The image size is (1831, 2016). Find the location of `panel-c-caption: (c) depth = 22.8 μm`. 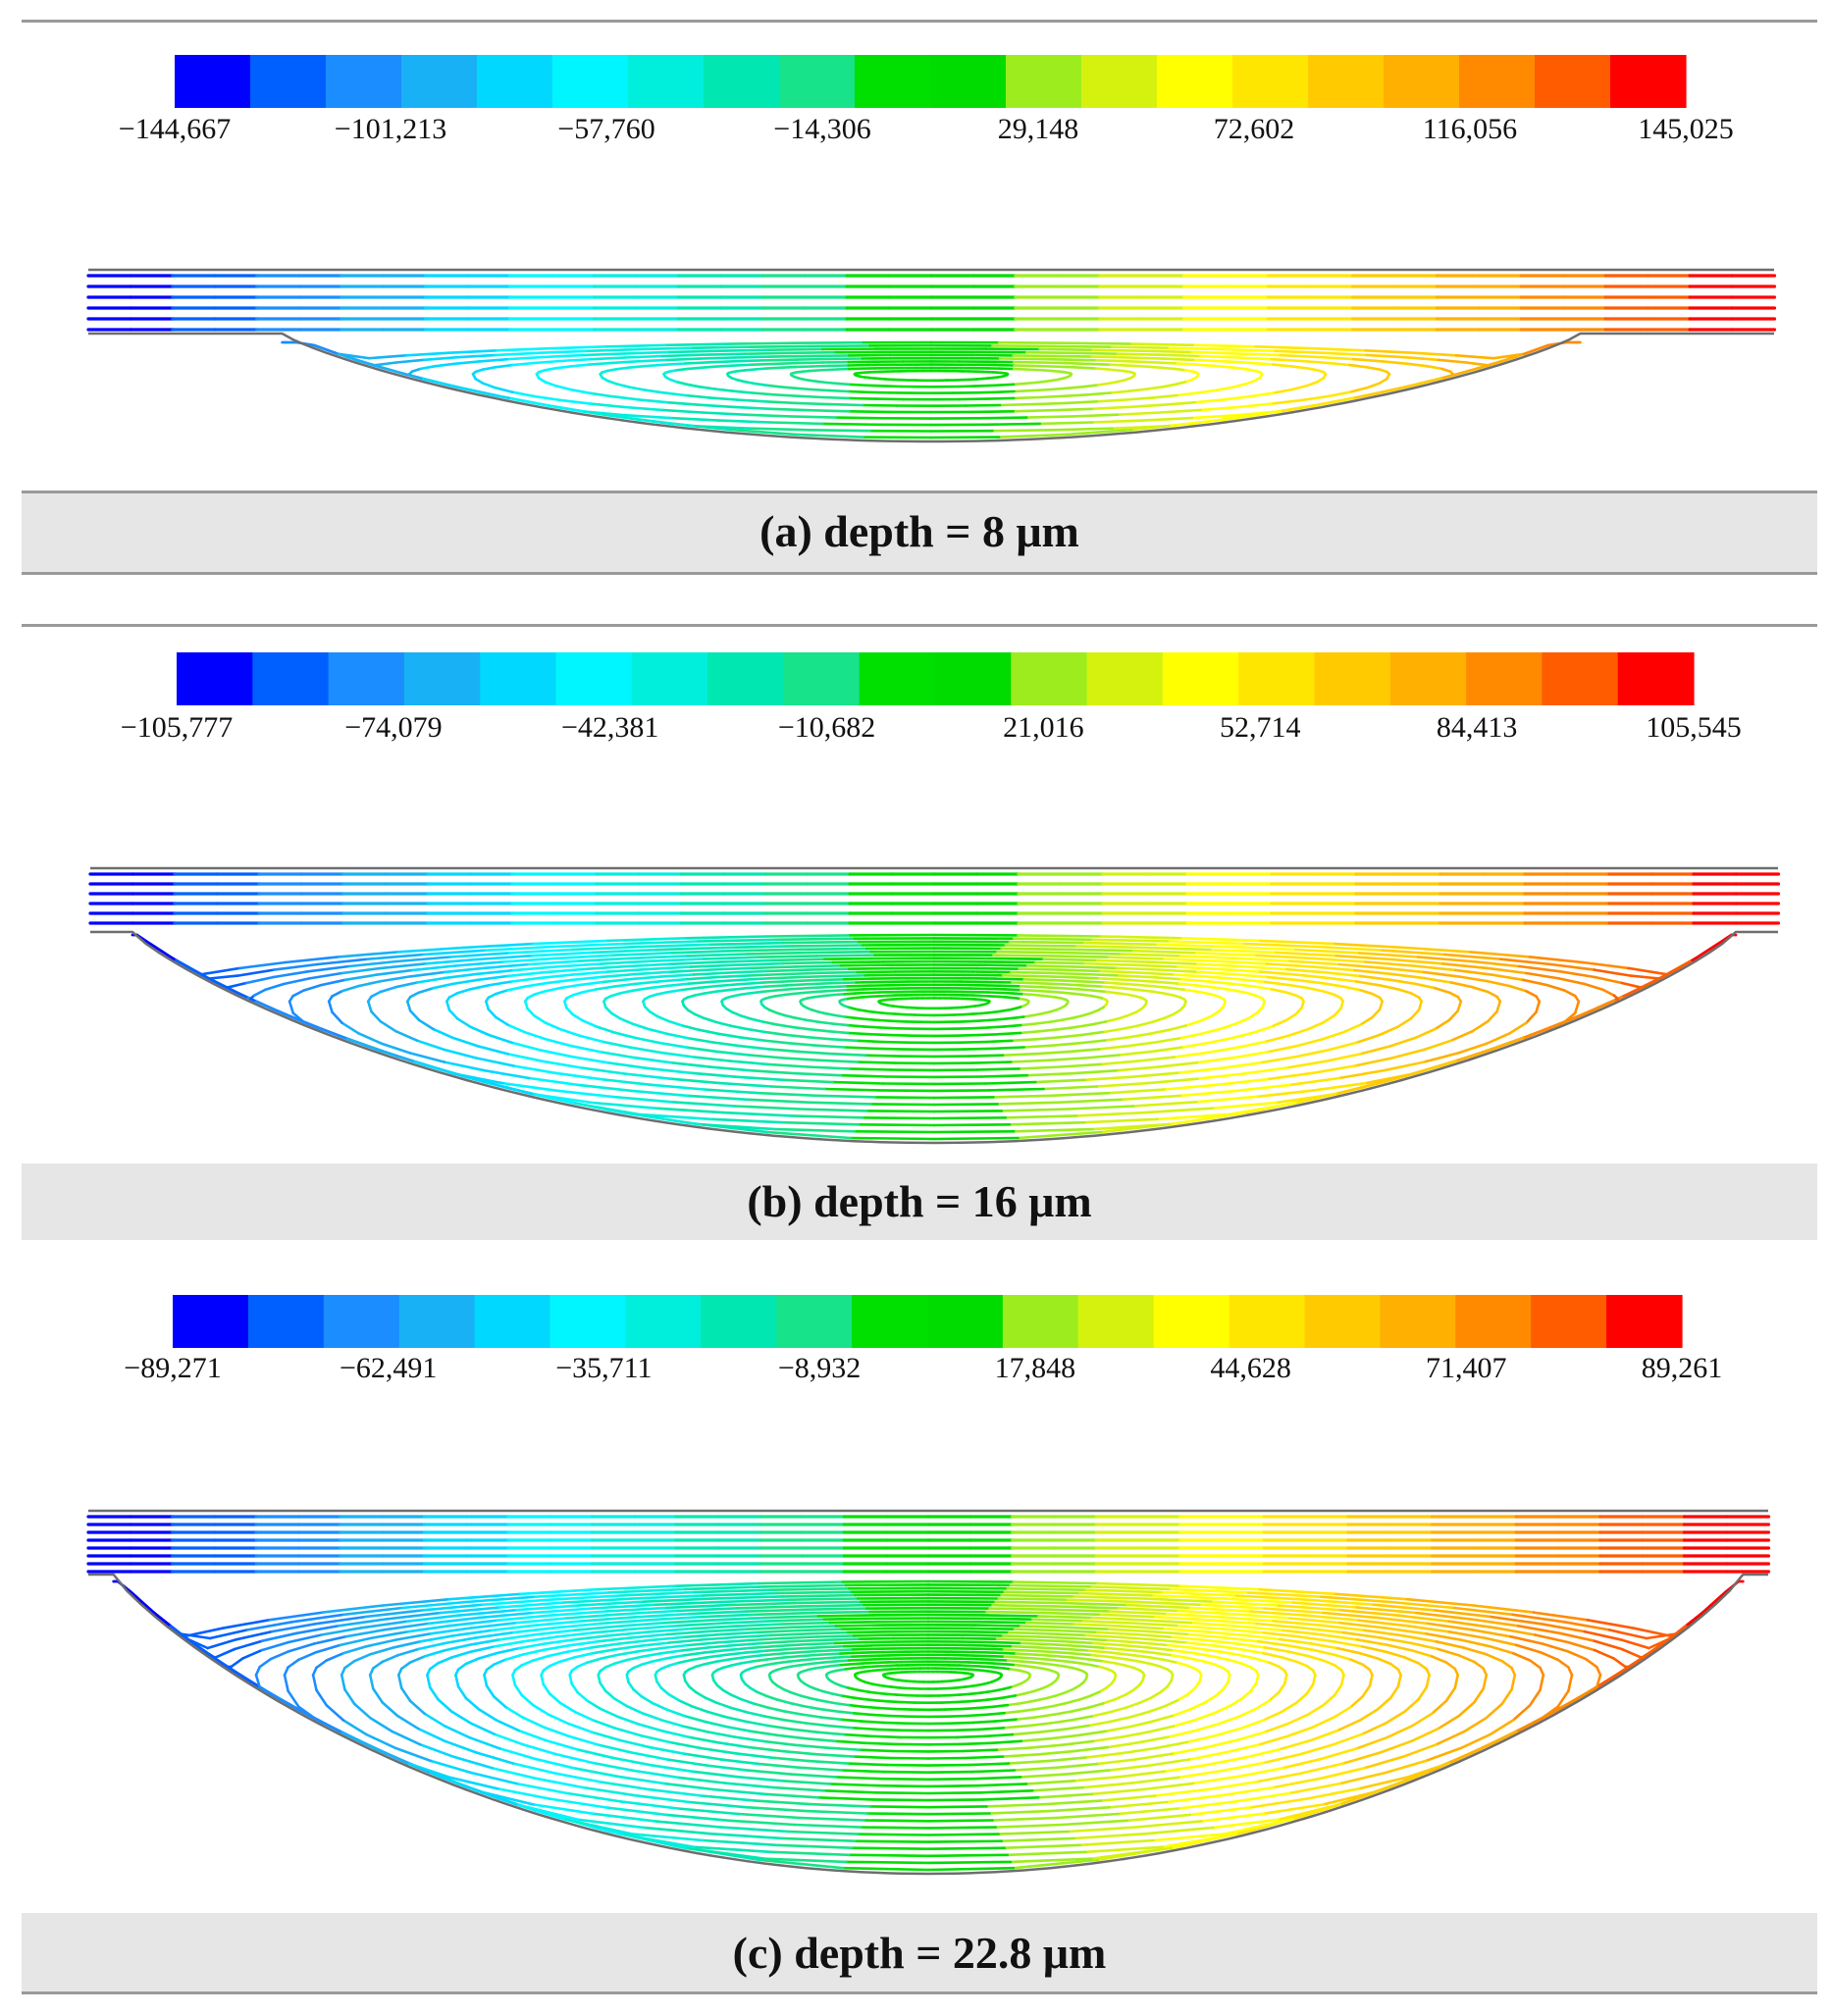

panel-c-caption: (c) depth = 22.8 μm is located at coordinates (919, 1953).